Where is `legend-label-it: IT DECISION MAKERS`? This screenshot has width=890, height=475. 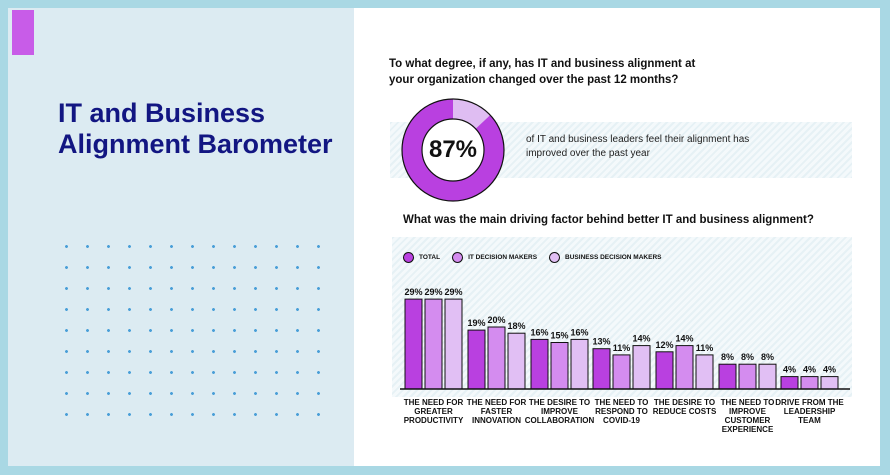 legend-label-it: IT DECISION MAKERS is located at coordinates (503, 257).